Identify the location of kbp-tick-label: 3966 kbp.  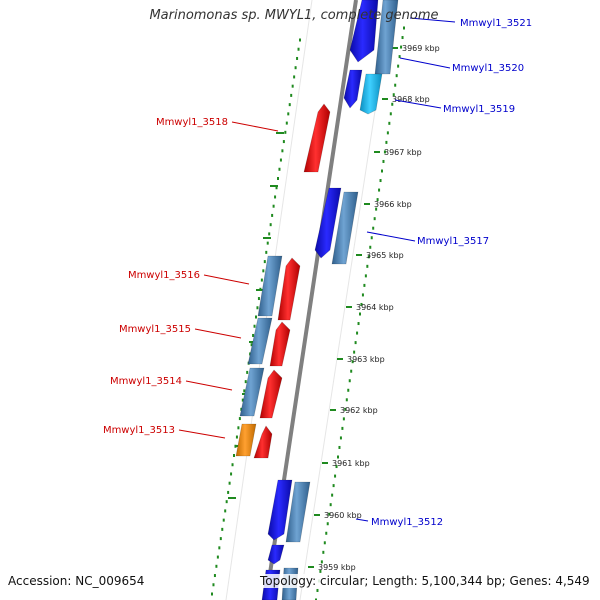
(393, 204).